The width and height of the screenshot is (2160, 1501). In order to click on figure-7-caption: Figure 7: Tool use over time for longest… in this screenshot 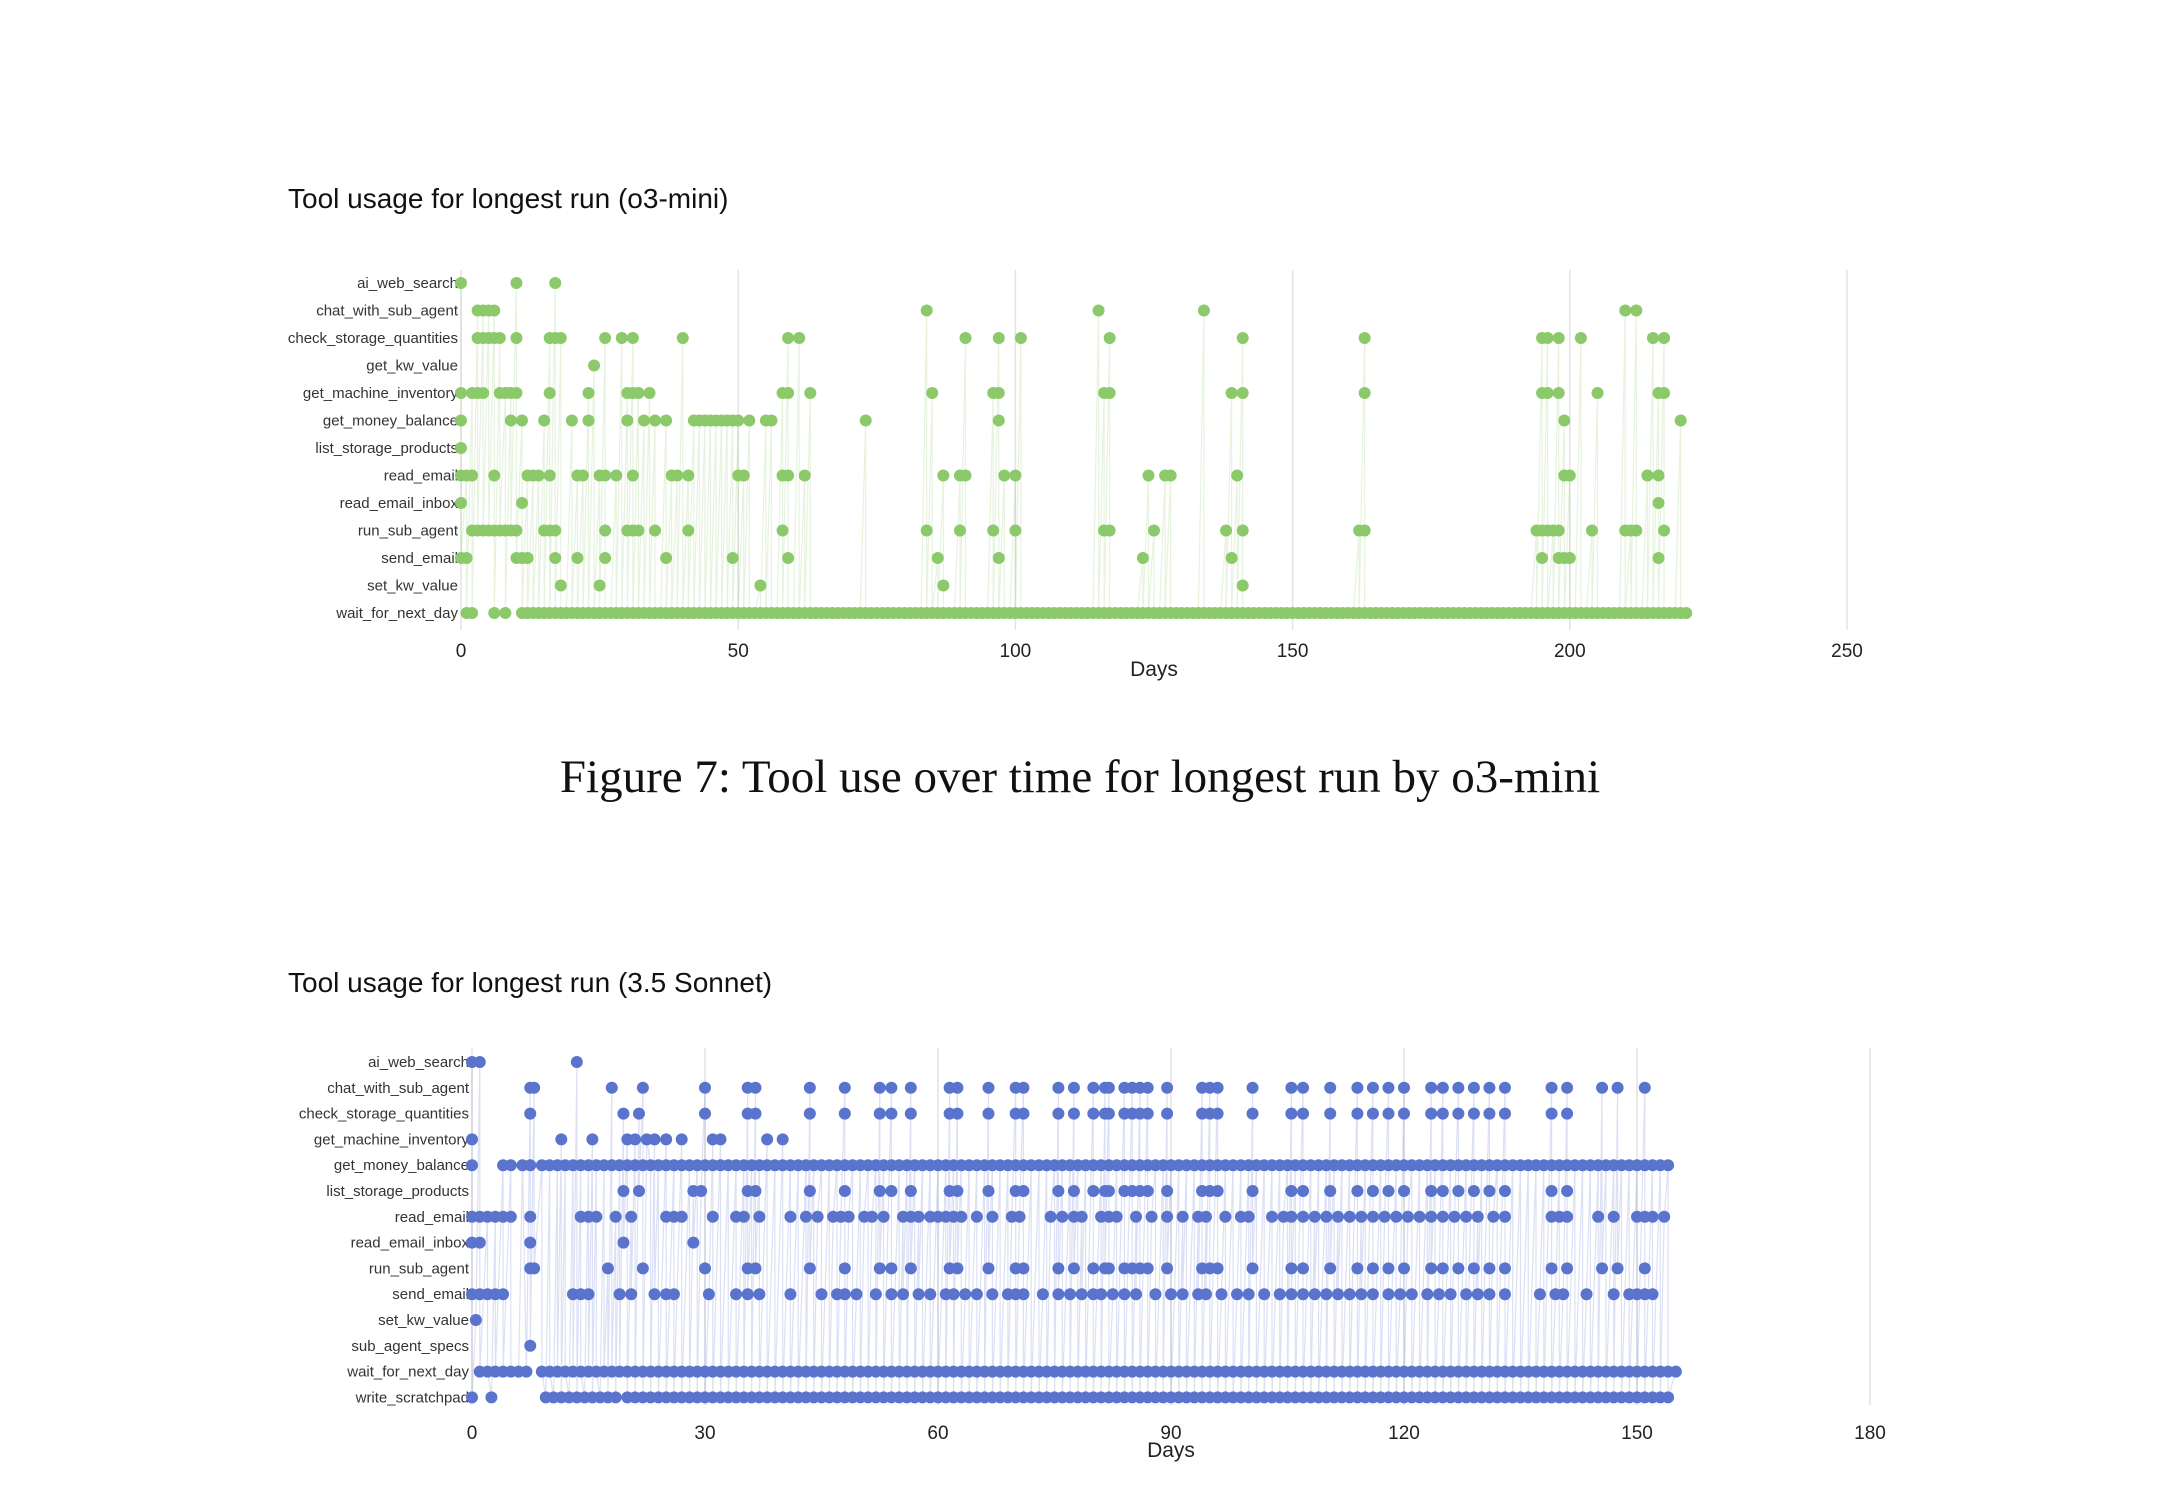, I will do `click(1080, 777)`.